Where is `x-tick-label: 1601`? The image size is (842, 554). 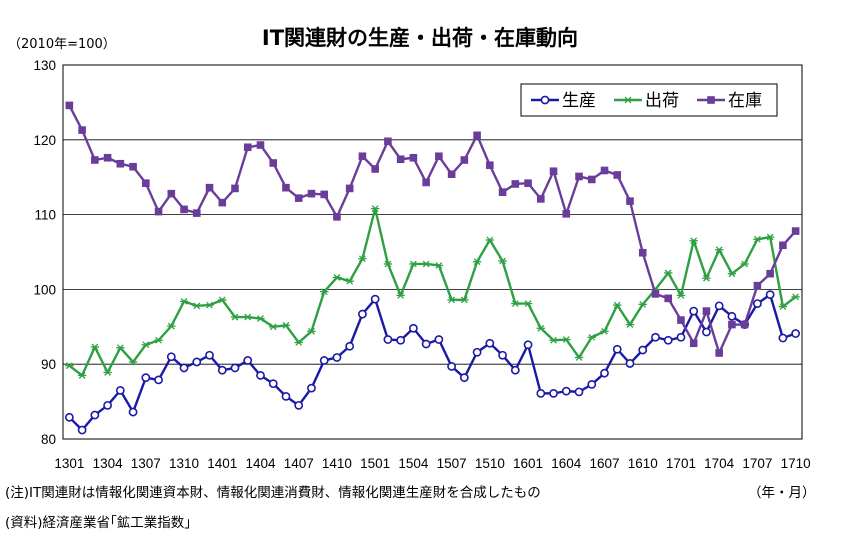
x-tick-label: 1601 is located at coordinates (528, 463).